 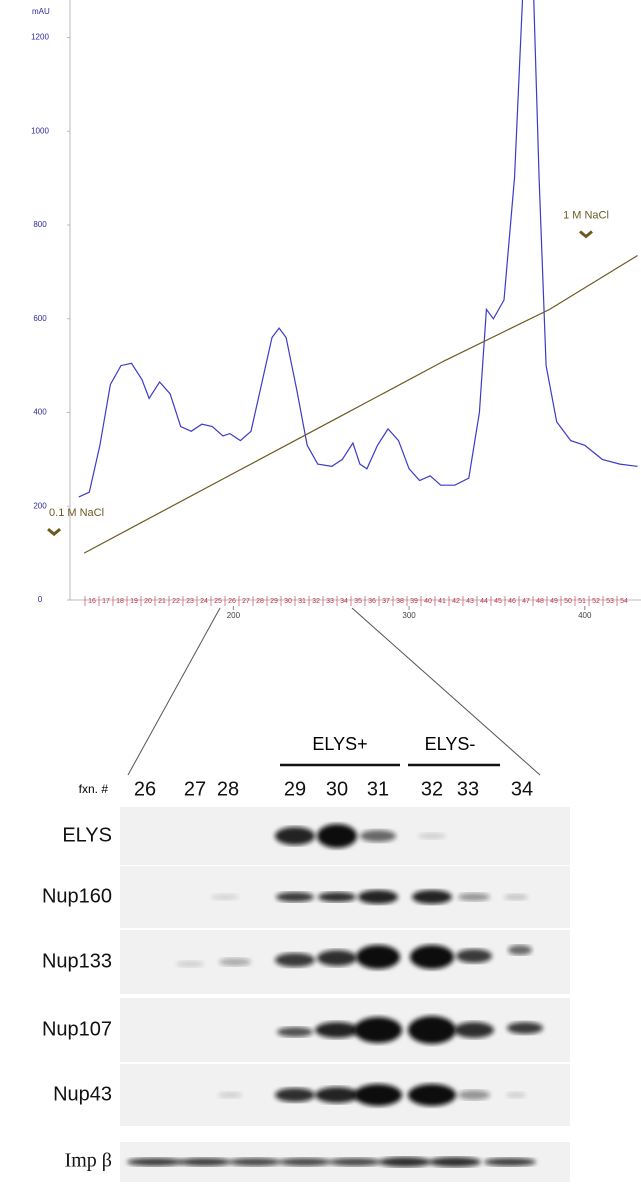 I want to click on fraction-label: 39, so click(x=414, y=601).